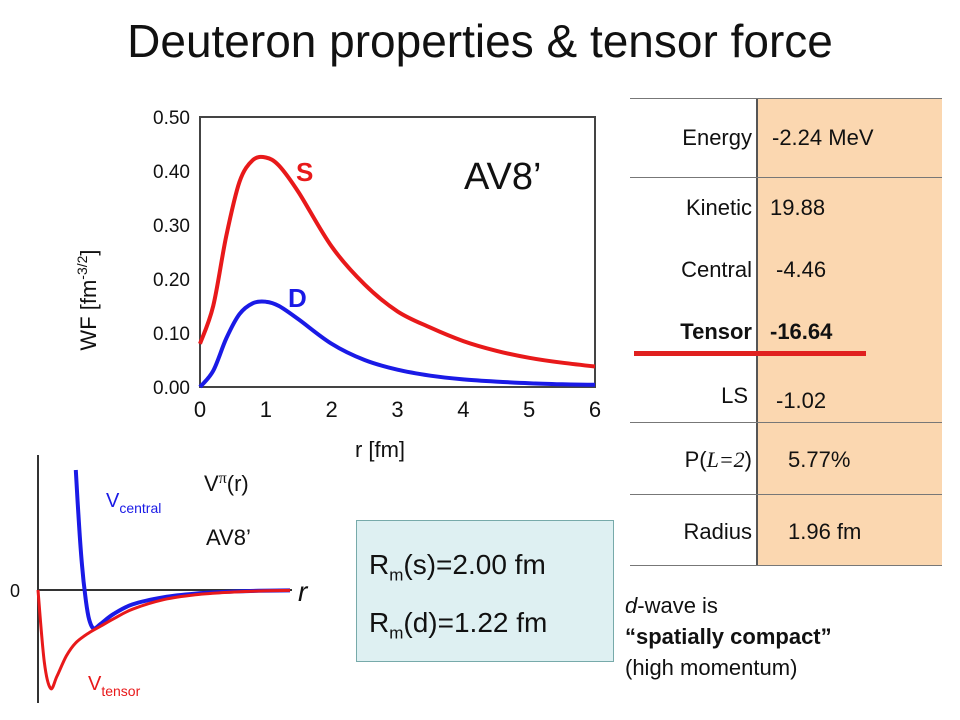 This screenshot has width=960, height=720. What do you see at coordinates (825, 531) in the screenshot?
I see `radius-value: 1.96 fm` at bounding box center [825, 531].